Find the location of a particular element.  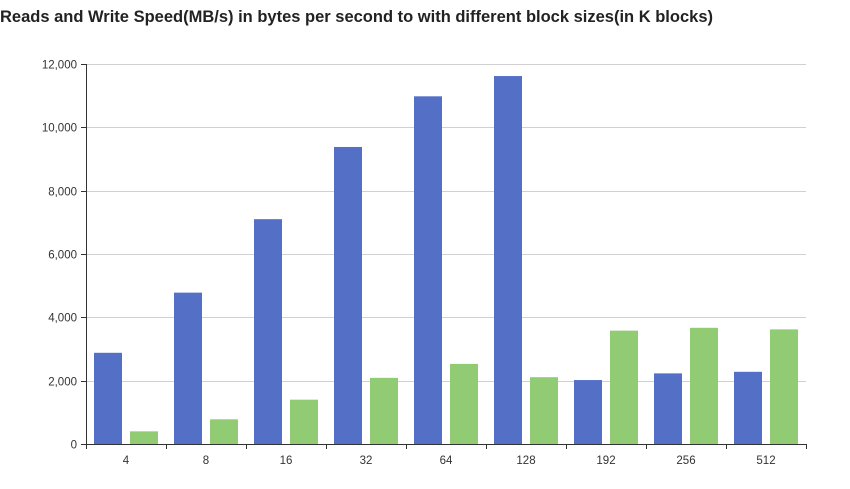

y-tick-label: 4,000 is located at coordinates (62, 319).